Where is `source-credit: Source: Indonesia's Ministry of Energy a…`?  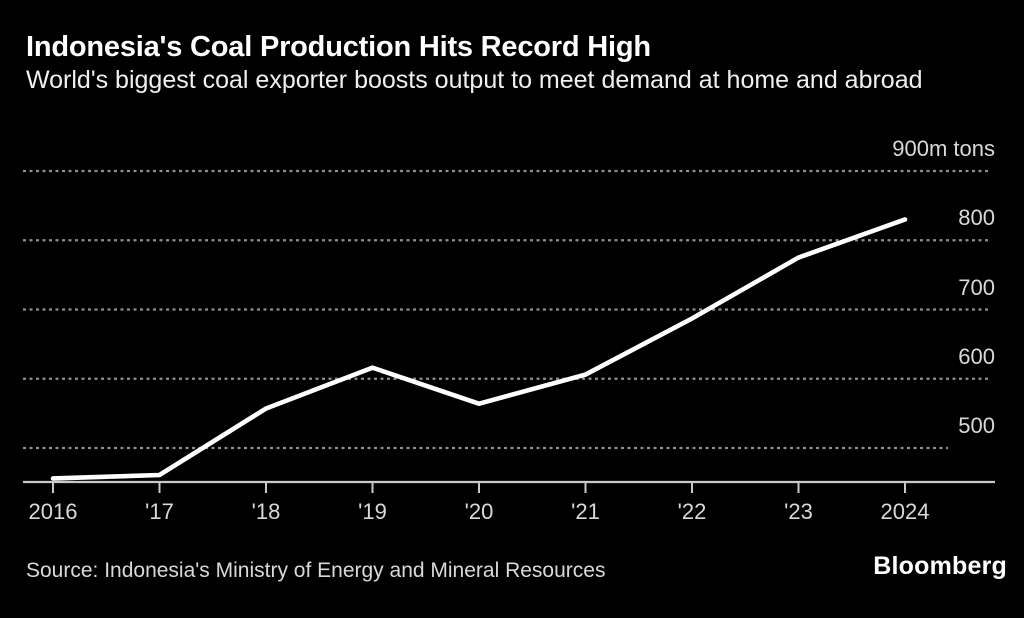 source-credit: Source: Indonesia's Ministry of Energy a… is located at coordinates (316, 570).